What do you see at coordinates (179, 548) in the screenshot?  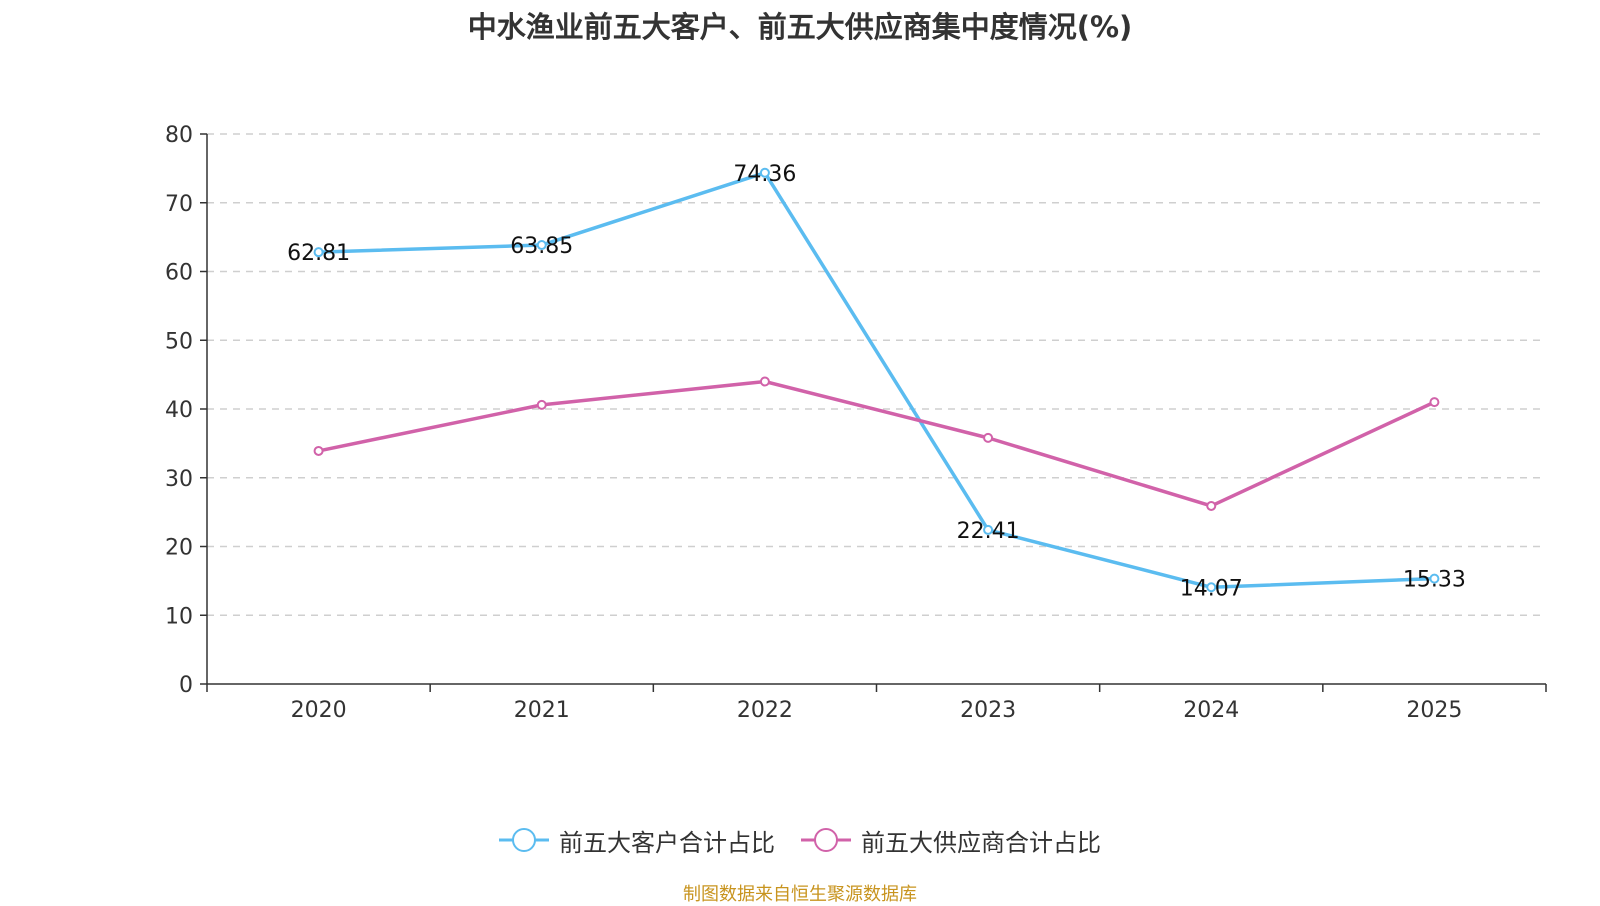 I see `y-tick-label: 20` at bounding box center [179, 548].